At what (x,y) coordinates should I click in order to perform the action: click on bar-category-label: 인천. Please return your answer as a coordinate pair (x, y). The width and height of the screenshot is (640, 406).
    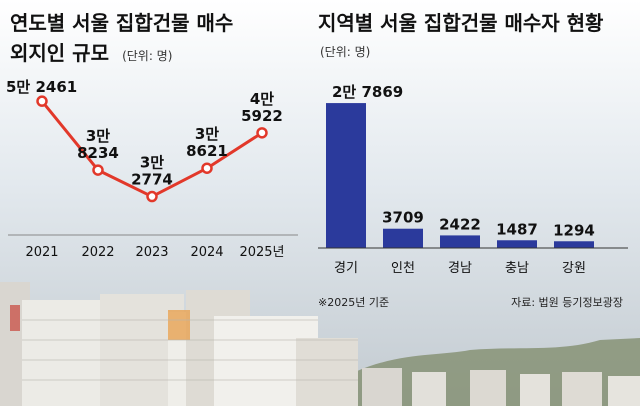
    Looking at the image, I should click on (403, 268).